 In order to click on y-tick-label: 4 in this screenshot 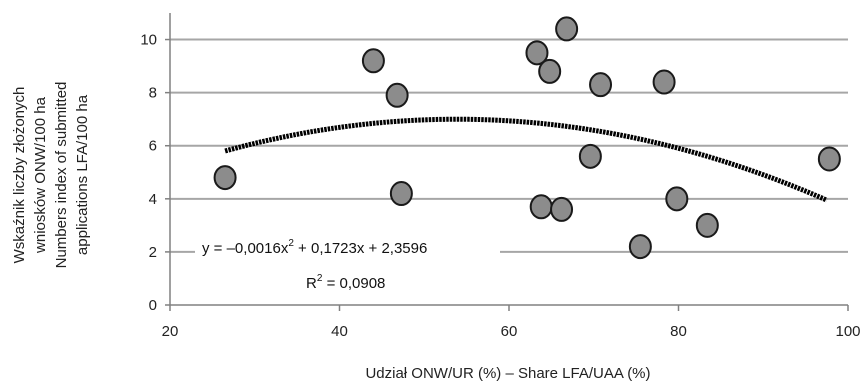, I will do `click(153, 199)`.